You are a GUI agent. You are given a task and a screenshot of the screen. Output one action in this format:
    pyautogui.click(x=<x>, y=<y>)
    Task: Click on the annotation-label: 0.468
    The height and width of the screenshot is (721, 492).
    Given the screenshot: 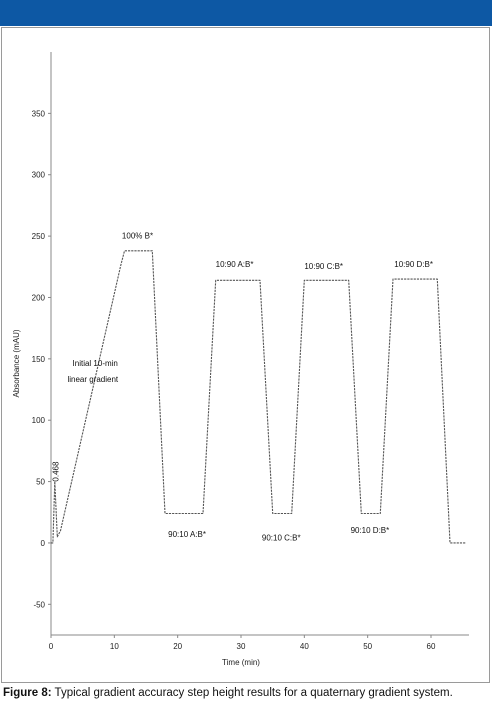 What is the action you would take?
    pyautogui.click(x=56, y=471)
    